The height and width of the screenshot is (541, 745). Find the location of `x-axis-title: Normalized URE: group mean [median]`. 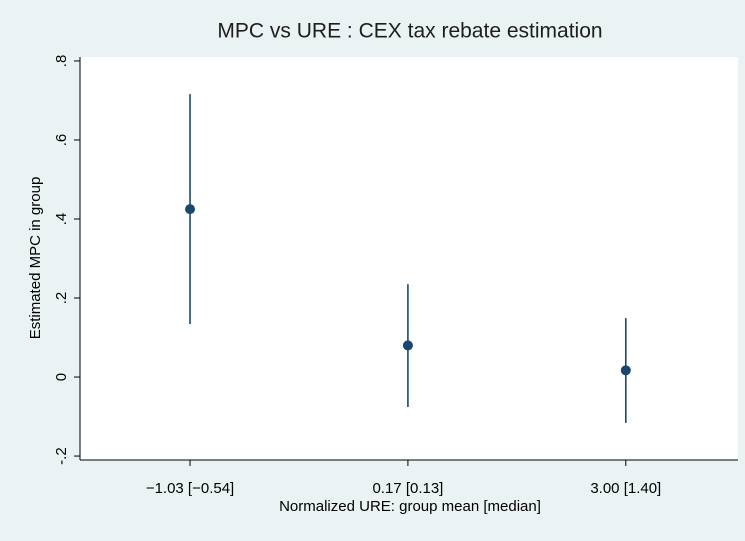

x-axis-title: Normalized URE: group mean [median] is located at coordinates (410, 506).